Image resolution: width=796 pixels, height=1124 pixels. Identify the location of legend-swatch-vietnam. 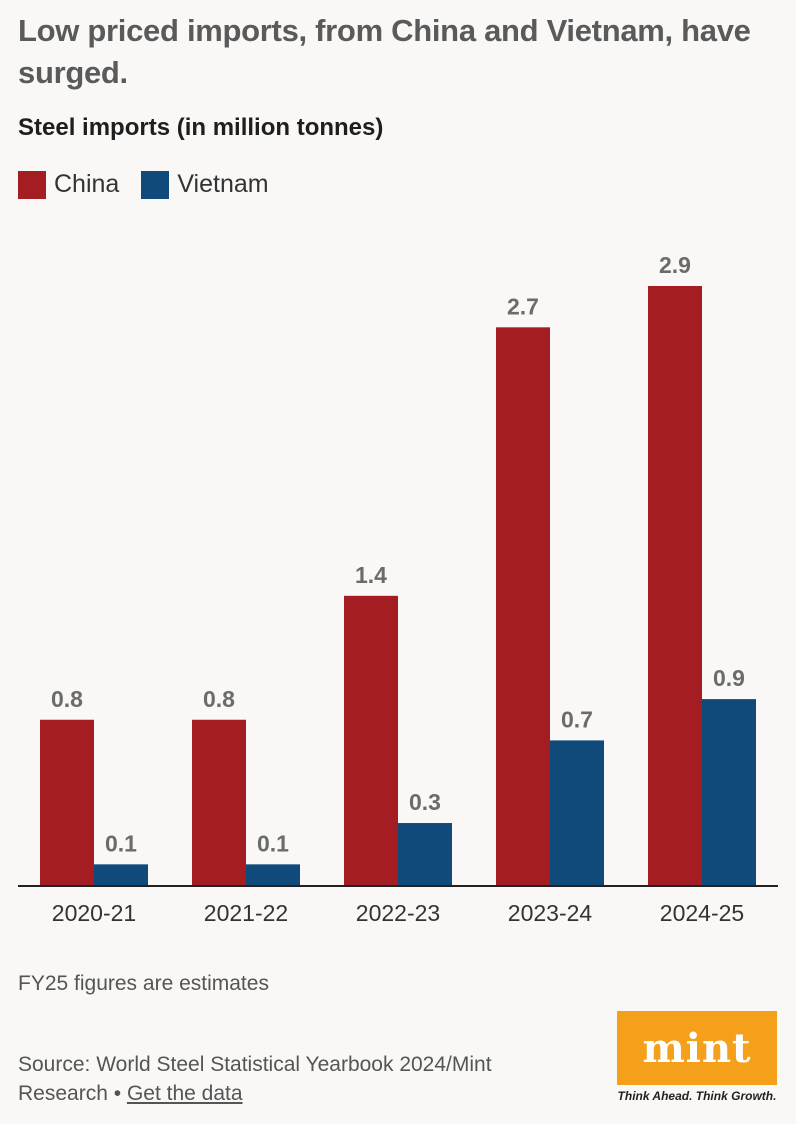
(155, 184).